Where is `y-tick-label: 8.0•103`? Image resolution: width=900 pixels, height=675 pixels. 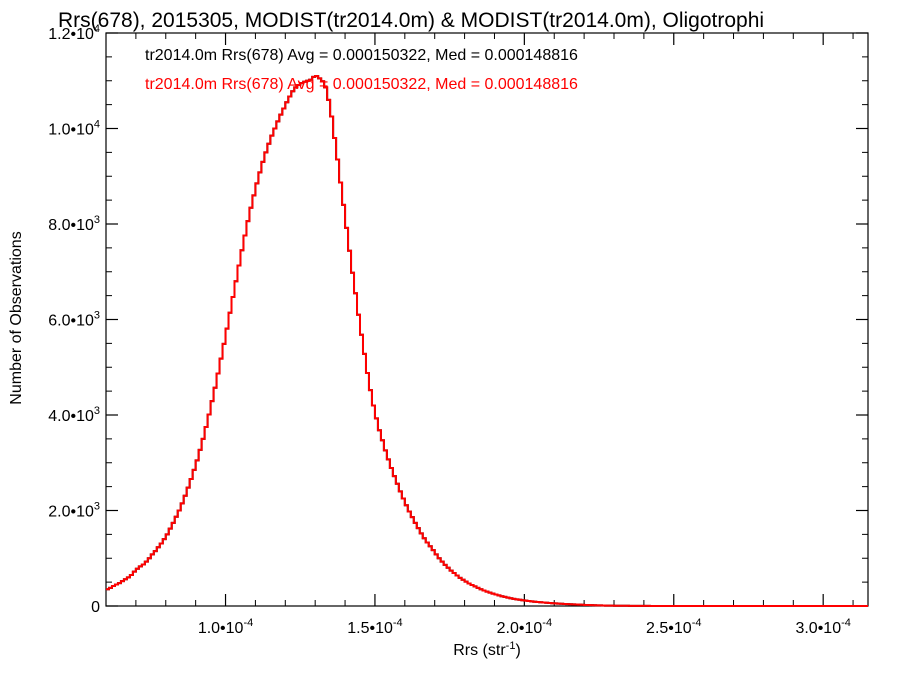 y-tick-label: 8.0•103 is located at coordinates (74, 224).